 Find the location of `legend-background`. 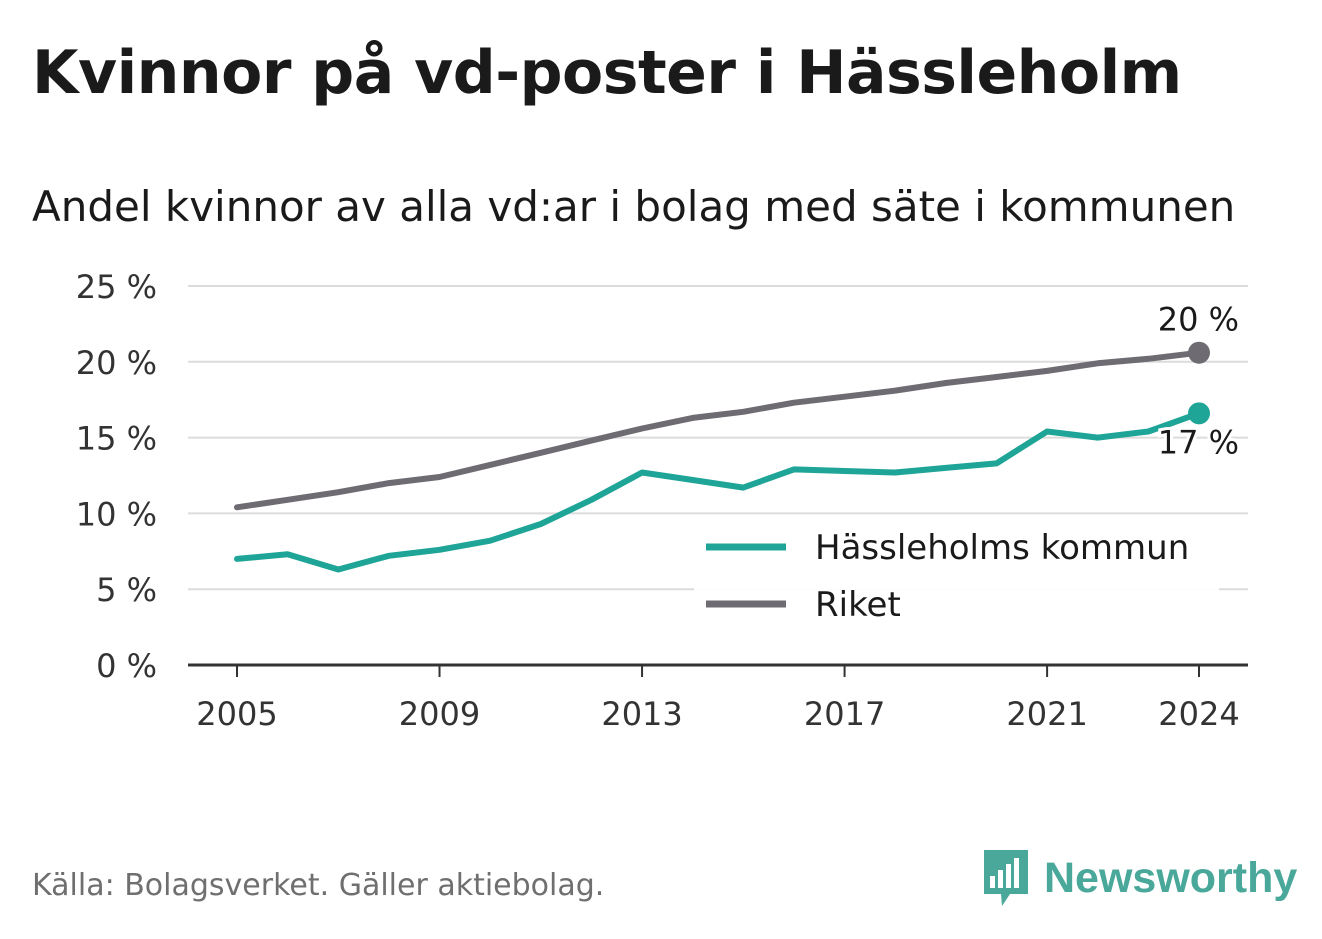

legend-background is located at coordinates (956, 572).